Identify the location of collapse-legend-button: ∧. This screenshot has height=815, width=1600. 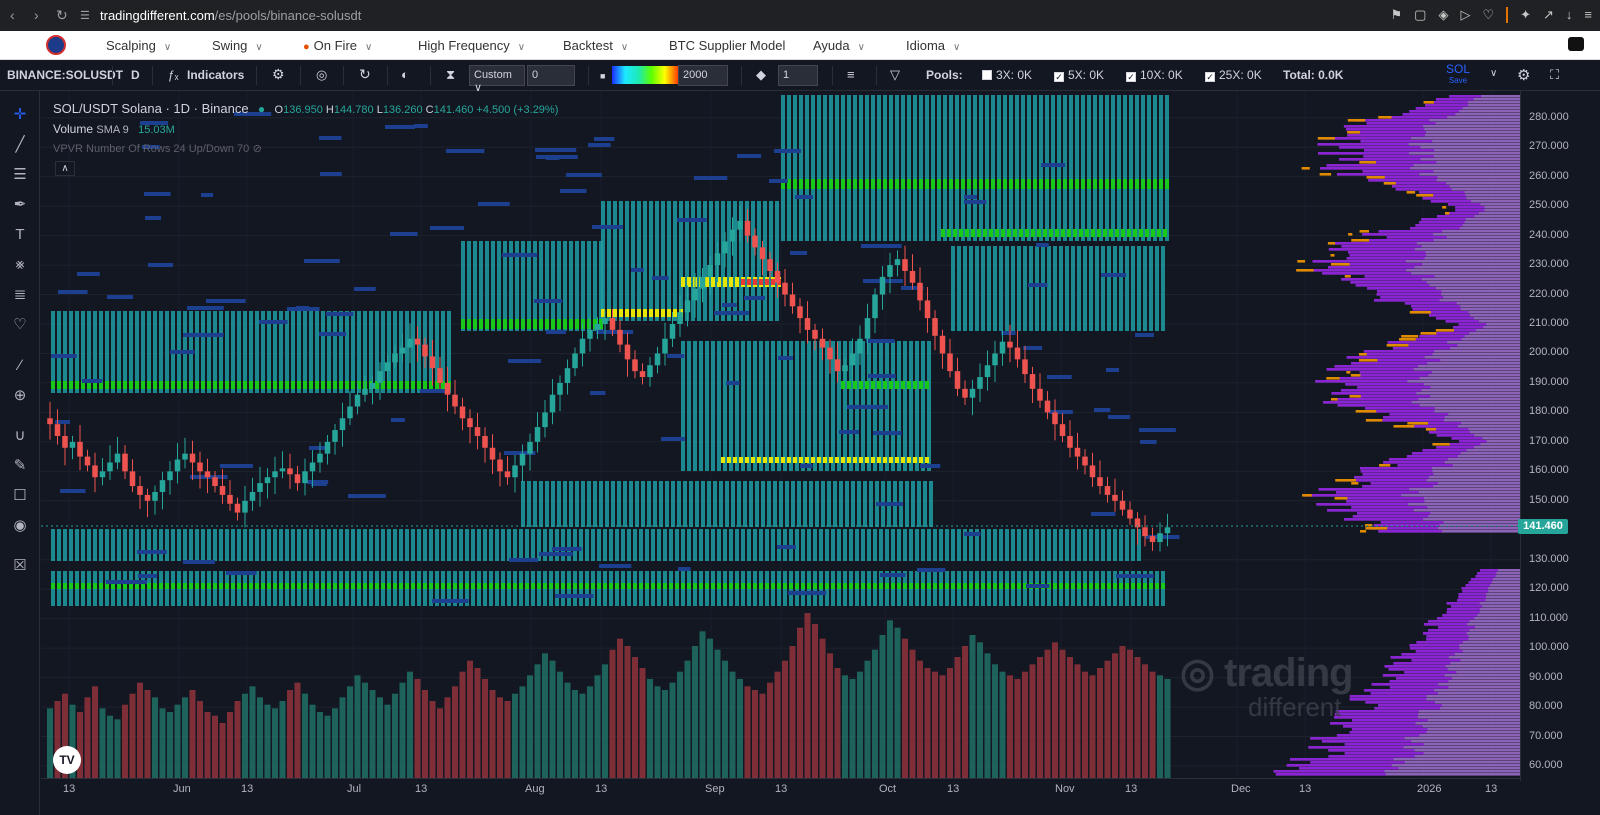
(65, 168).